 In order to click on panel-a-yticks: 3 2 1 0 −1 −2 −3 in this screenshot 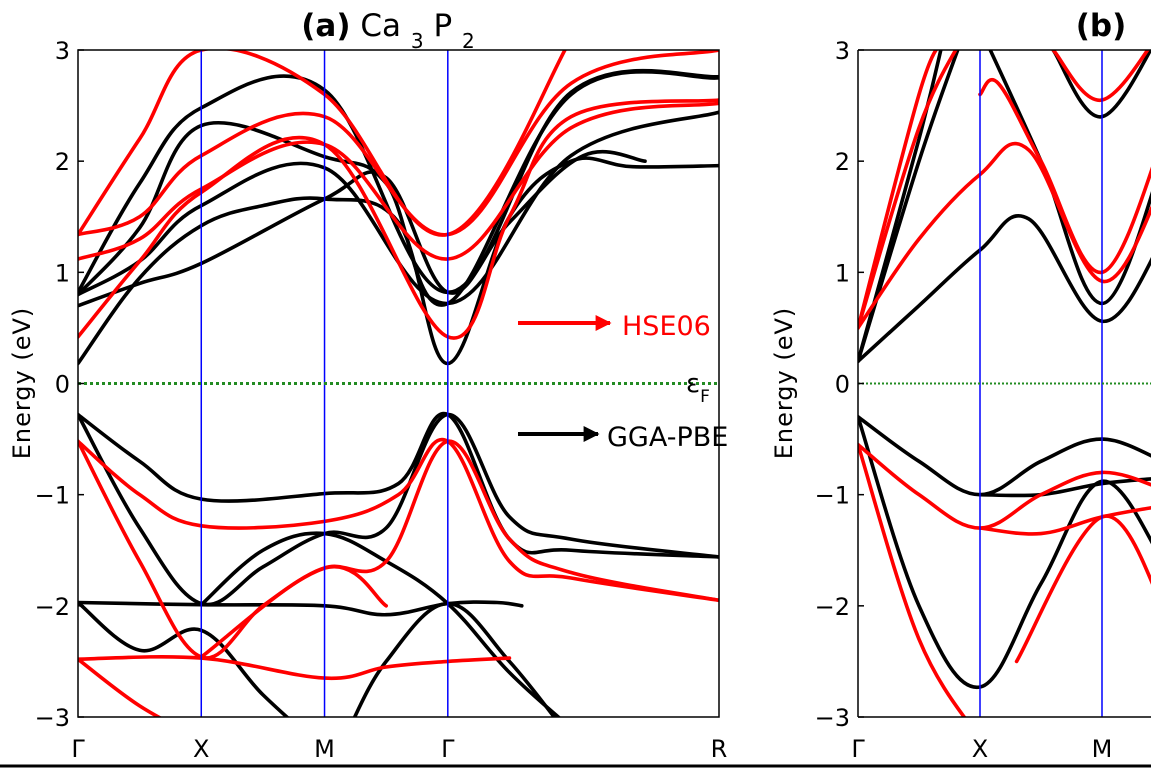, I will do `click(59, 384)`.